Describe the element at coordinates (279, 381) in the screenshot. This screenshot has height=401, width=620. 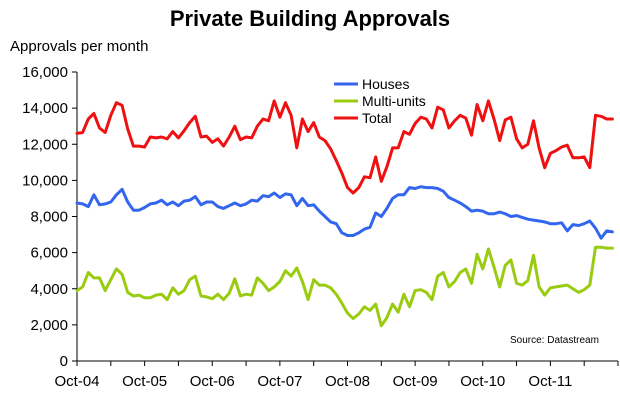
I see `x-tick-label: Oct-07` at that location.